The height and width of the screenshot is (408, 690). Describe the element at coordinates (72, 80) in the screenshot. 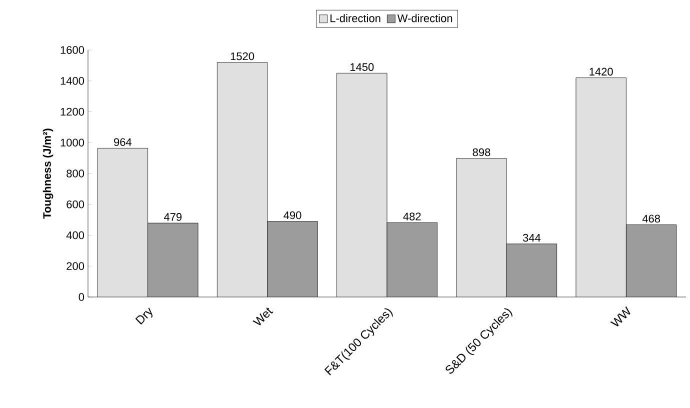

I see `y-tick-label: 1400` at that location.